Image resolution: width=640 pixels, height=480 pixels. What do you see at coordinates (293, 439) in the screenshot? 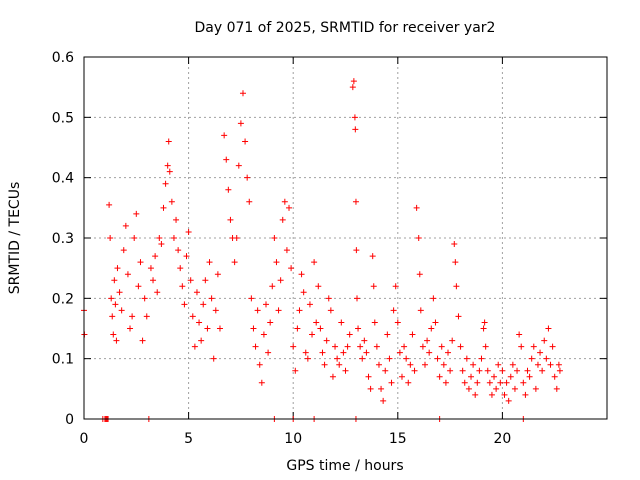
I see `x-tick-label: 10` at bounding box center [293, 439].